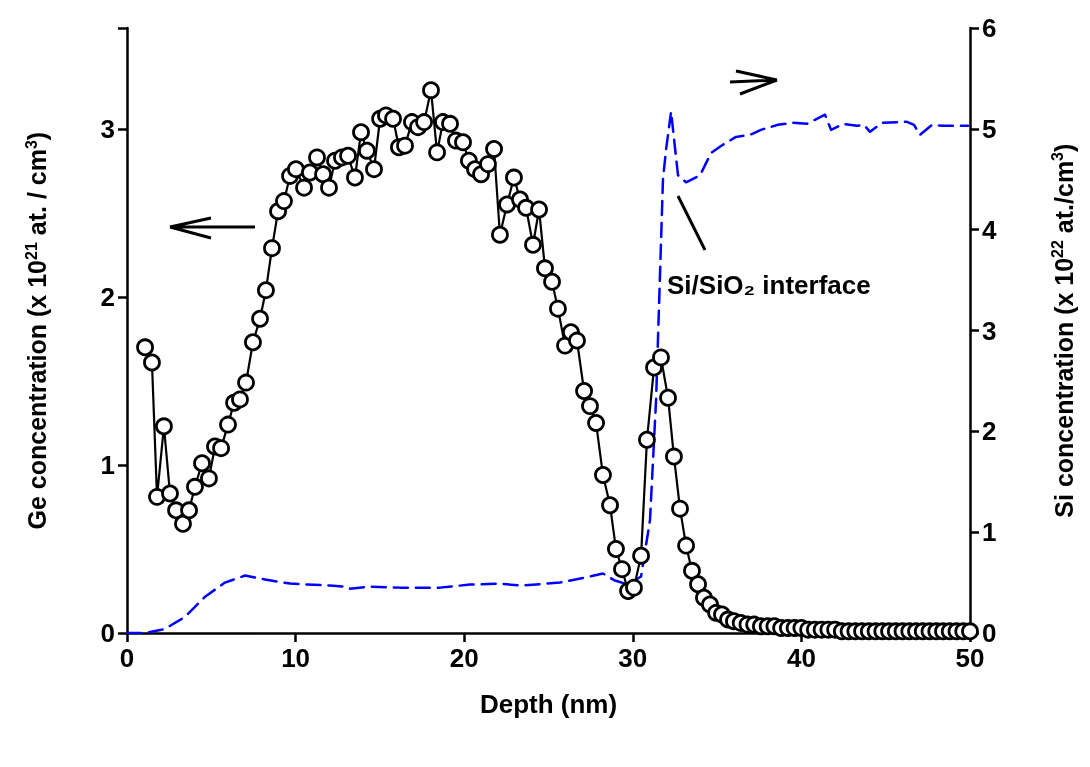 The width and height of the screenshot is (1090, 767). Describe the element at coordinates (989, 633) in the screenshot. I see `y2-tick-label: 0` at that location.